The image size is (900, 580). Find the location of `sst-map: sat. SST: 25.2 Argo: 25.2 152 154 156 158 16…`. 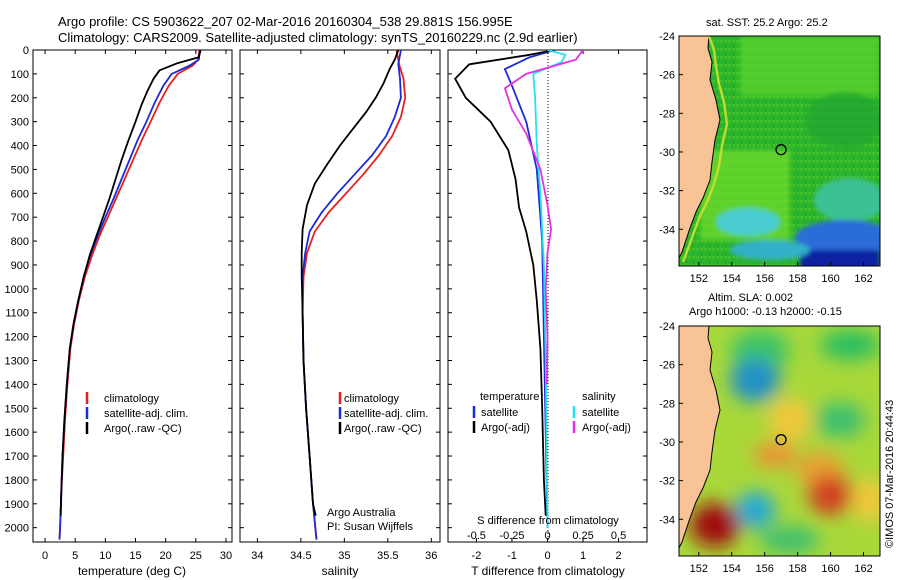

sst-map: sat. SST: 25.2 Argo: 25.2 152 154 156 158 16… is located at coordinates (770, 151).